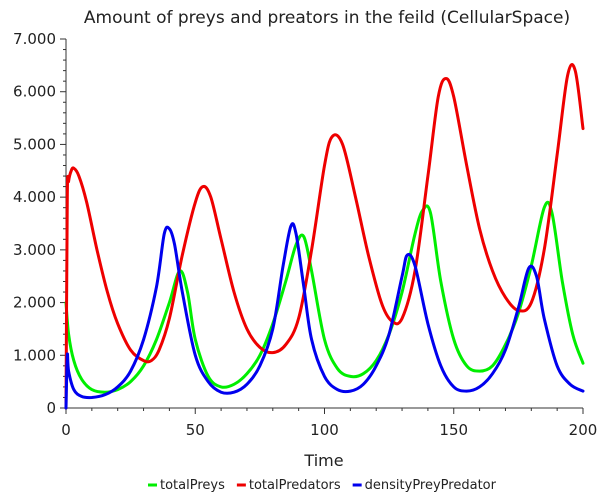 The width and height of the screenshot is (600, 500). I want to click on x-tick-label: 50, so click(195, 430).